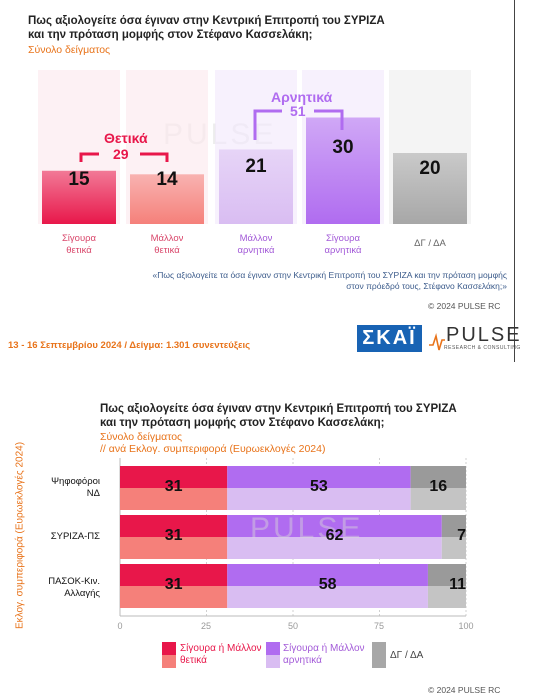 The width and height of the screenshot is (537, 699). Describe the element at coordinates (457, 584) in the screenshot. I see `segment-value-row3-series3: 11` at that location.